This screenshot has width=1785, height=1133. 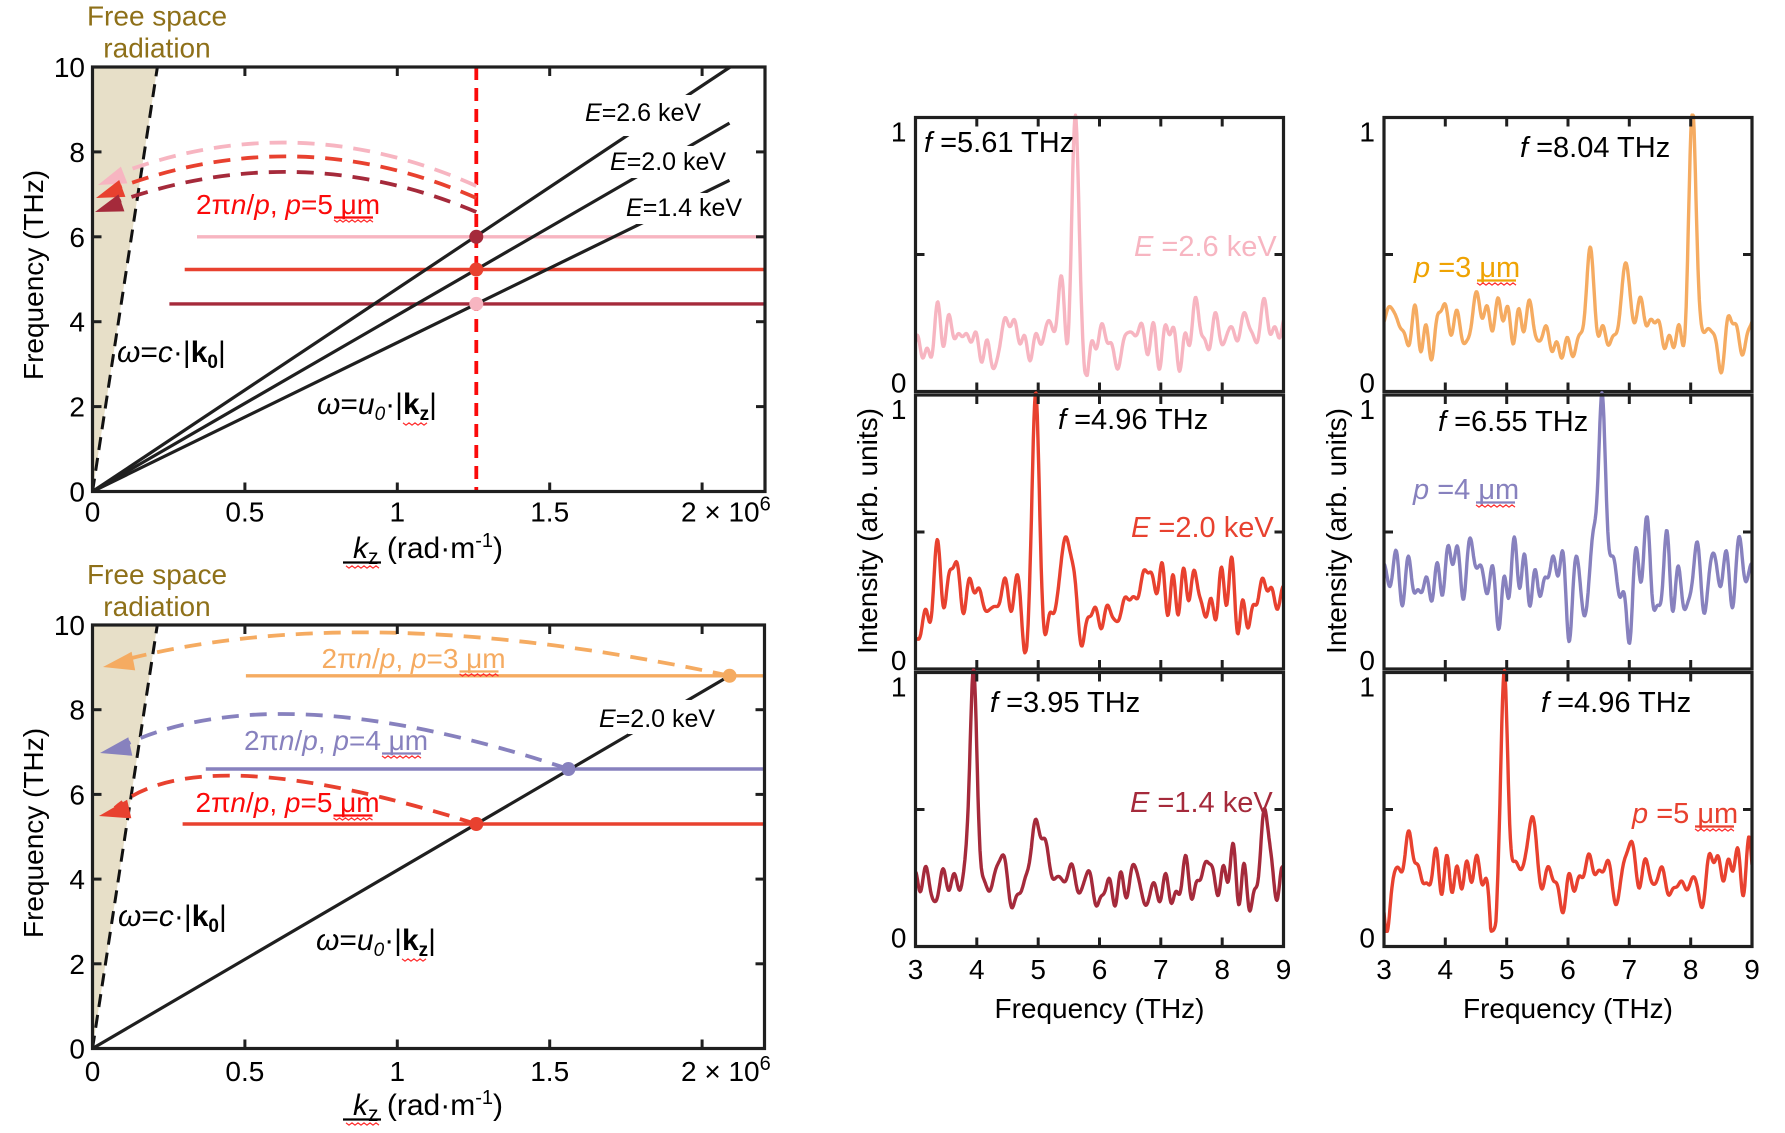 What do you see at coordinates (643, 113) in the screenshot?
I see `svg-text: E=2.6 keV` at bounding box center [643, 113].